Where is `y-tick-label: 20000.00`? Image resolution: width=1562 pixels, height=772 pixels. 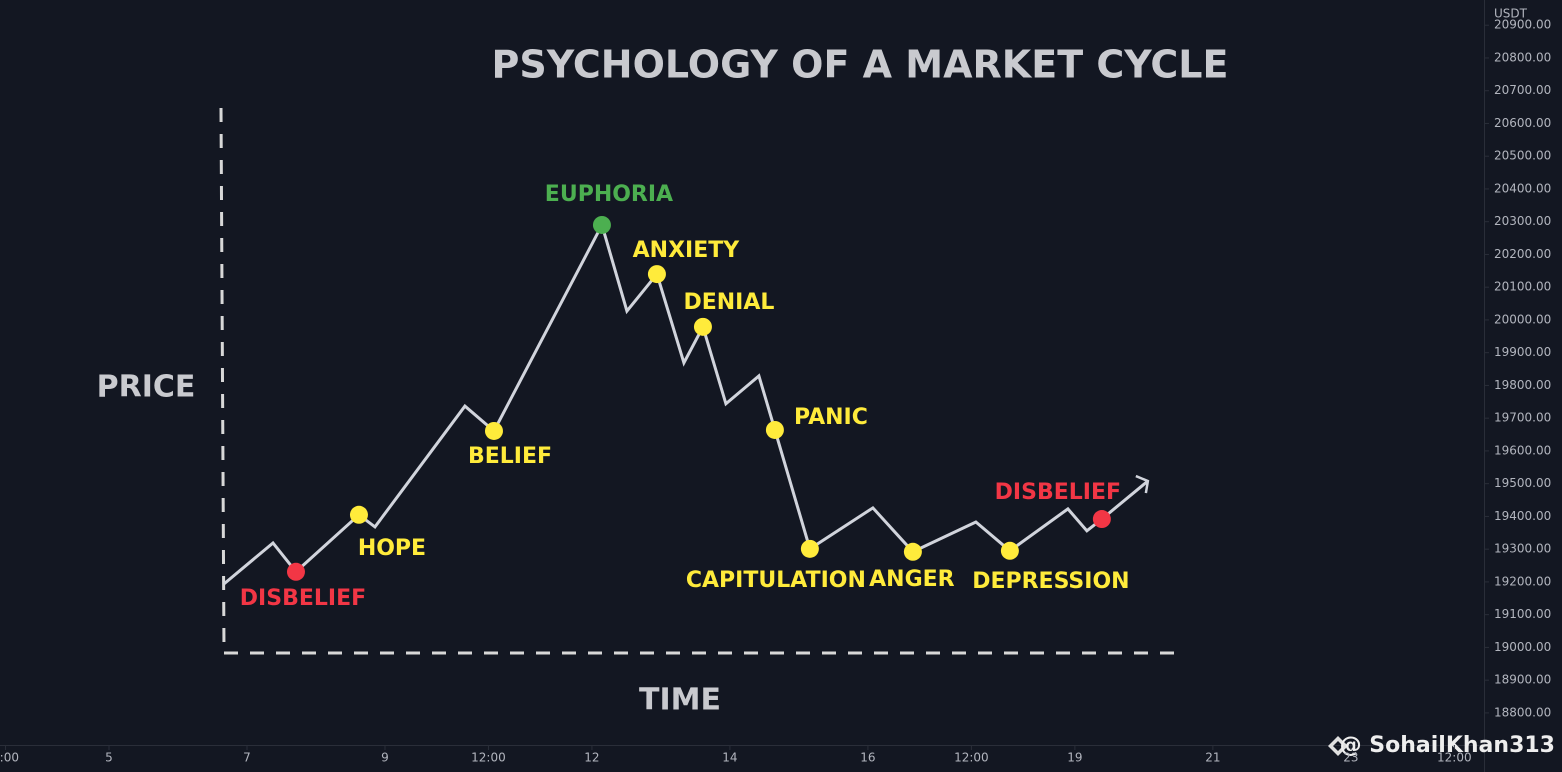 y-tick-label: 20000.00 is located at coordinates (1522, 319).